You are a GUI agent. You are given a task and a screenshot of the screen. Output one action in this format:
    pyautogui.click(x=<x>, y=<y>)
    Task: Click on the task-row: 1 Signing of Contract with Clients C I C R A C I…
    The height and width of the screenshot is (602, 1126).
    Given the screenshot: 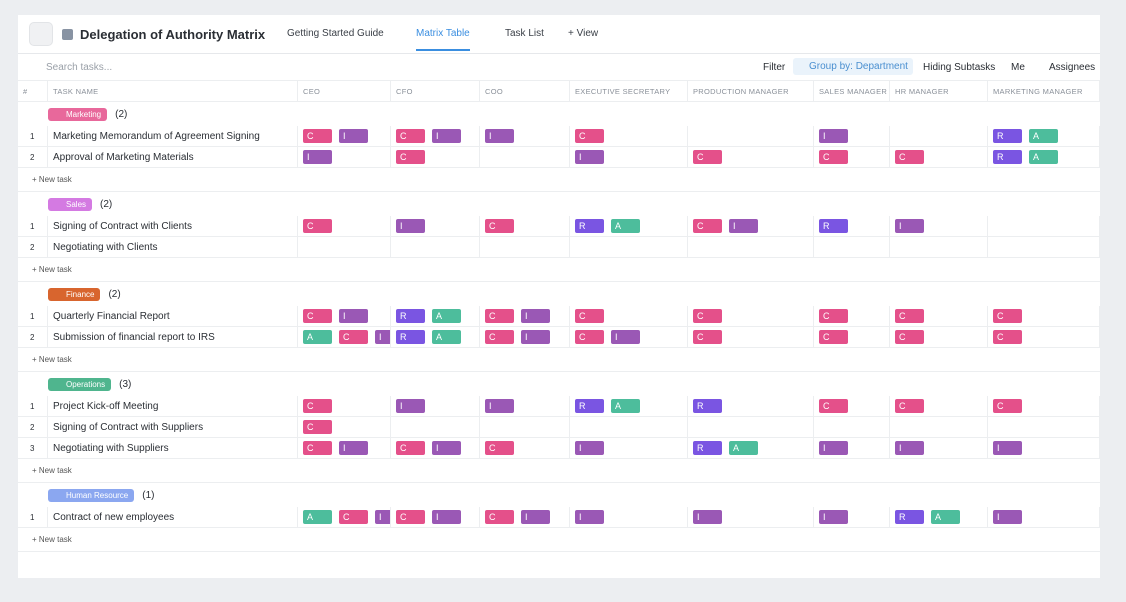 What is the action you would take?
    pyautogui.click(x=559, y=226)
    